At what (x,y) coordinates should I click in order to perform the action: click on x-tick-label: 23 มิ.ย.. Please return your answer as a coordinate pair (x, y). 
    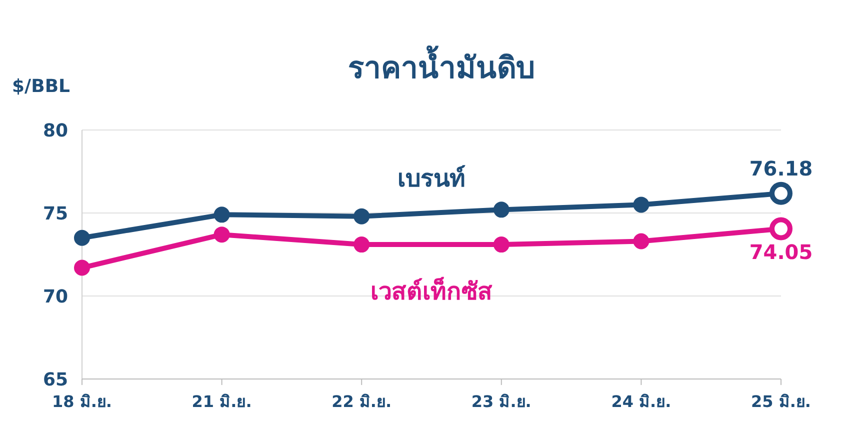
    Looking at the image, I should click on (501, 401).